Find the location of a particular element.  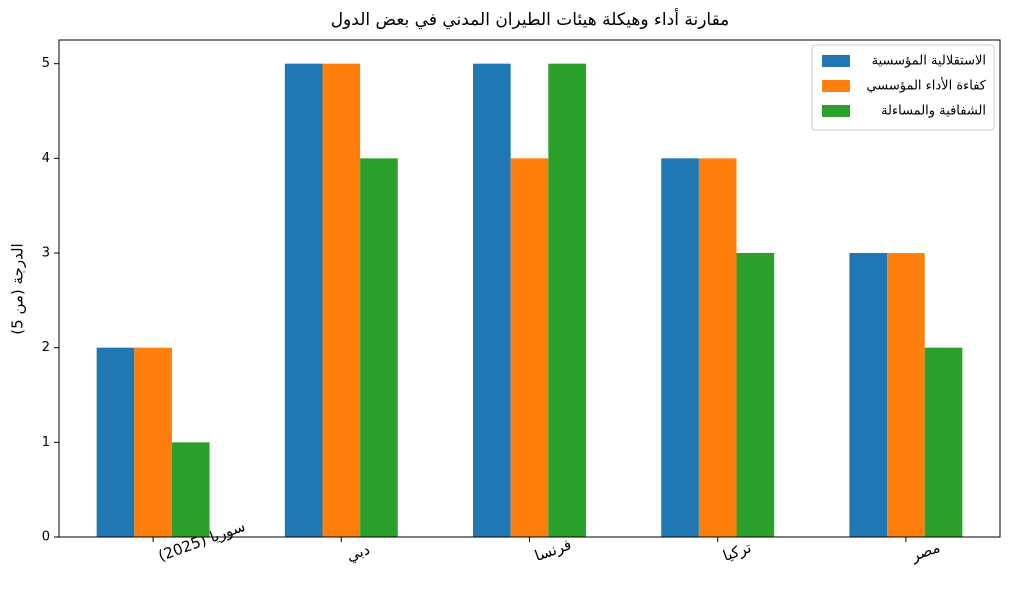

x-tick-label: فرنسا is located at coordinates (552, 550).